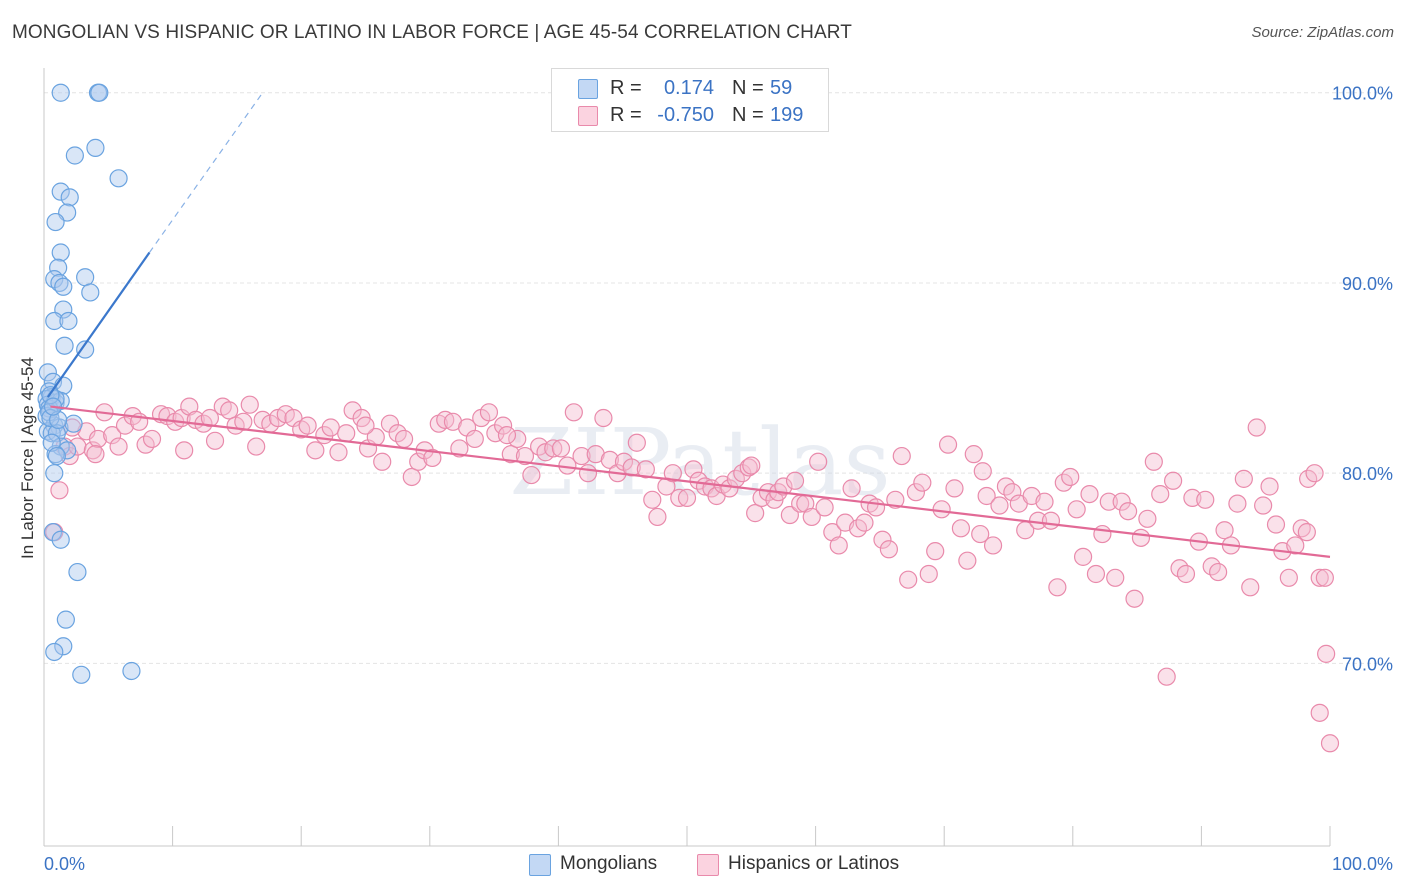  What do you see at coordinates (787, 115) in the screenshot?
I see `n-value: 199` at bounding box center [787, 115].